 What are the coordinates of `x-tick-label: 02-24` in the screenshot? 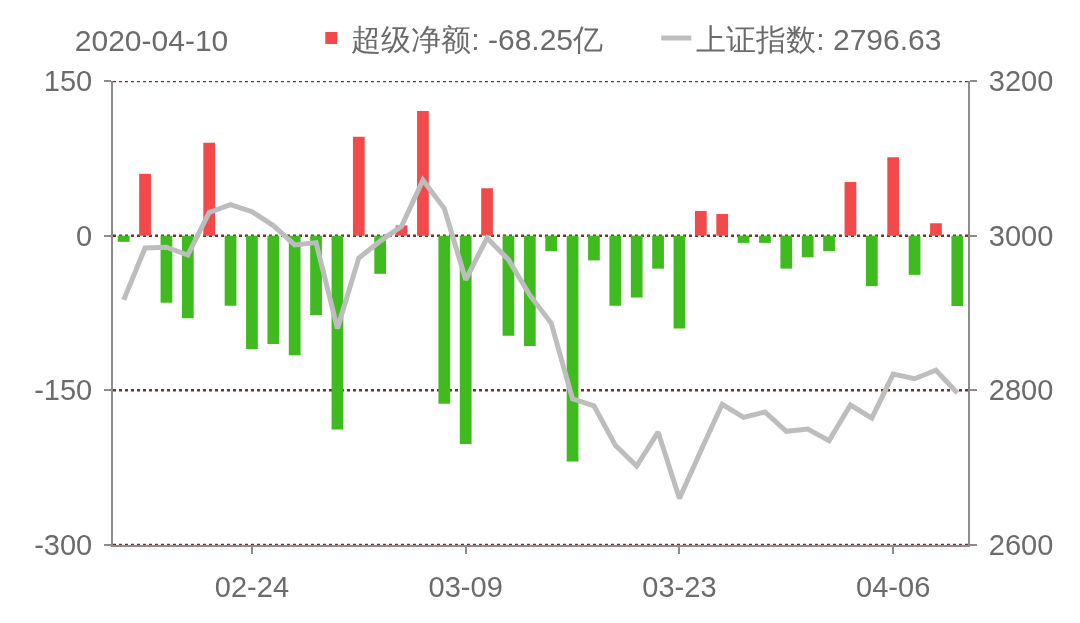 It's located at (252, 586).